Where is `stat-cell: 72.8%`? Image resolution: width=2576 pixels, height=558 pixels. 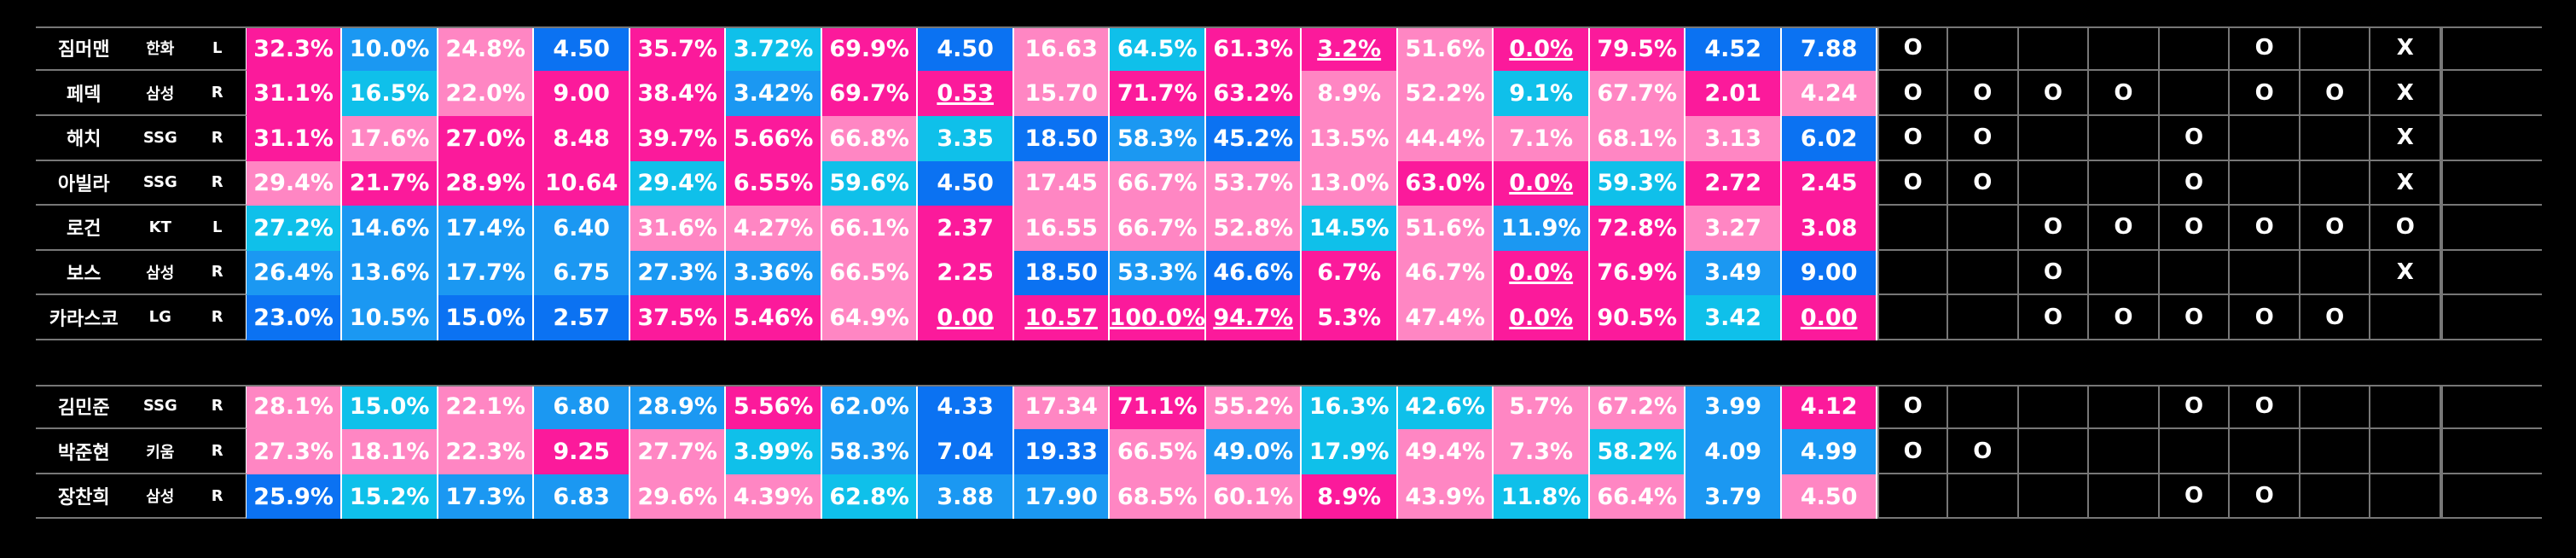 stat-cell: 72.8% is located at coordinates (1637, 228).